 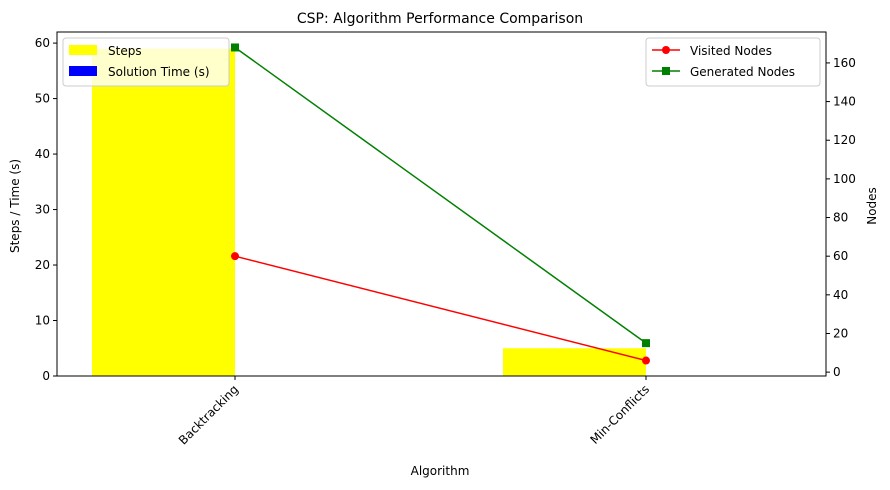 I want to click on right-tick-label-160: 160, so click(x=844, y=63).